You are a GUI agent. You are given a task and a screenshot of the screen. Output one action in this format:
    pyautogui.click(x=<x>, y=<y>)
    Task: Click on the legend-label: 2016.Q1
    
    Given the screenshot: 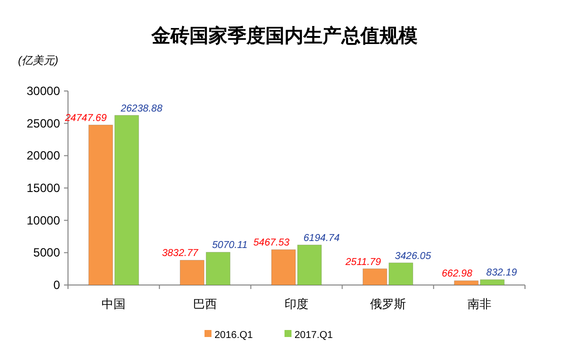 What is the action you would take?
    pyautogui.click(x=234, y=335)
    